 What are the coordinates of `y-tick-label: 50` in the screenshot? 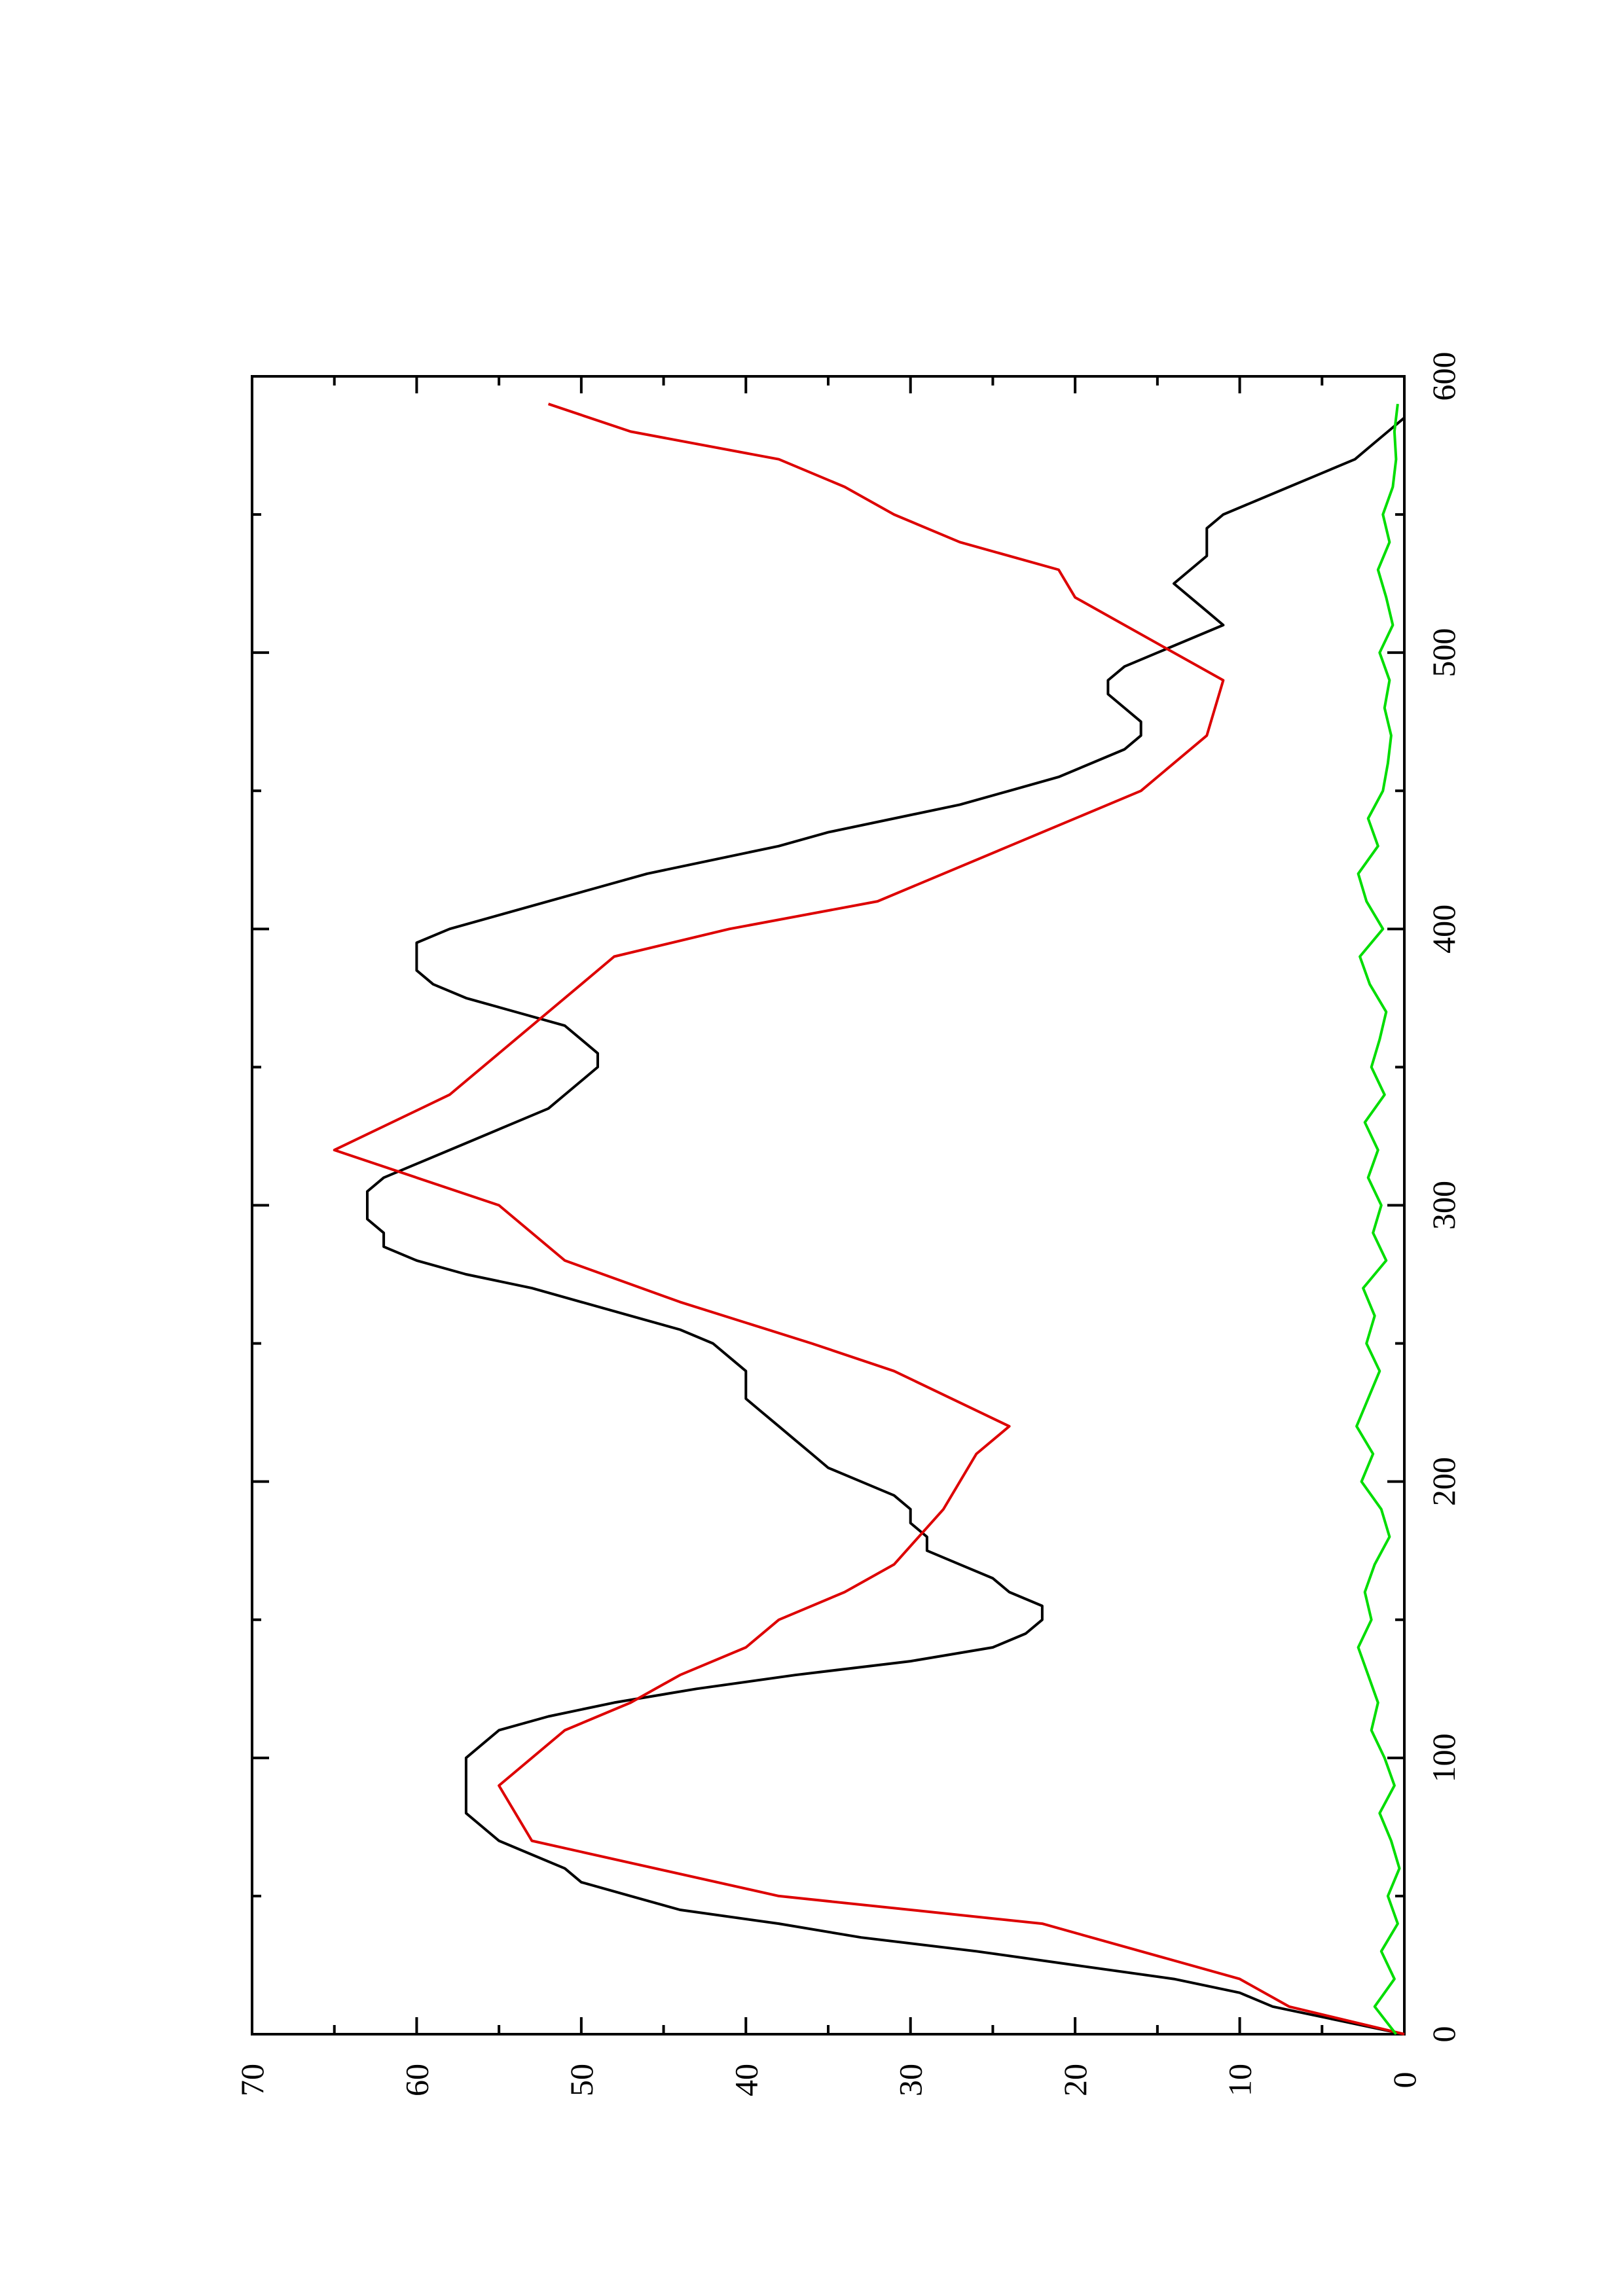 It's located at (581, 2080).